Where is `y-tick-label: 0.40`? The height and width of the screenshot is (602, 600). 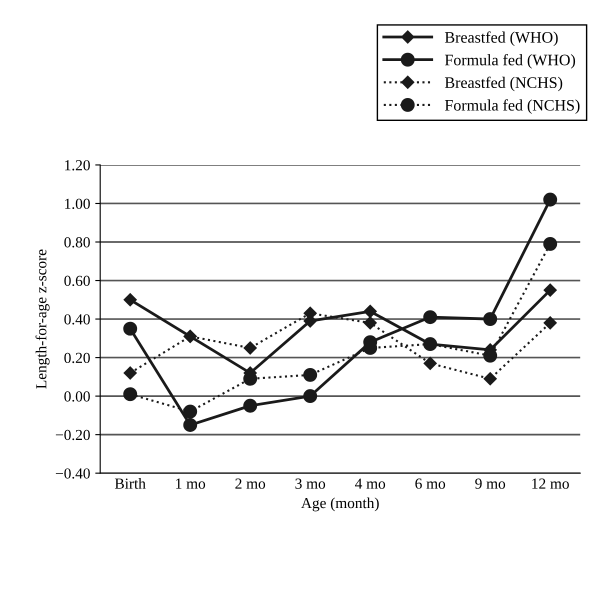
y-tick-label: 0.40 is located at coordinates (77, 319).